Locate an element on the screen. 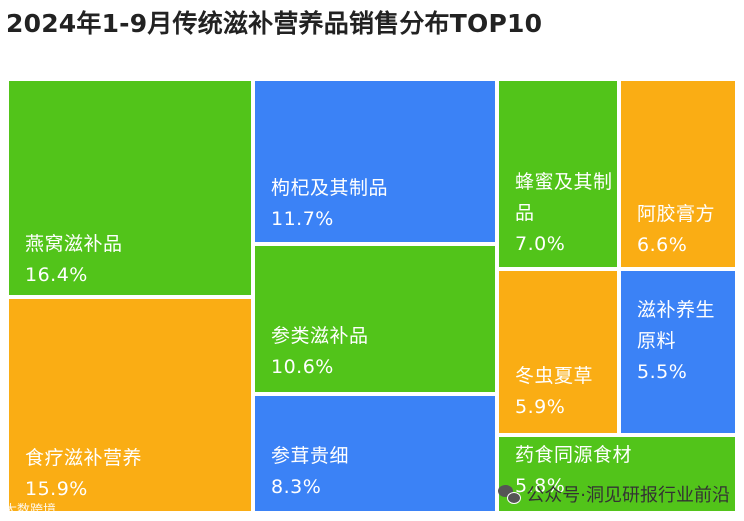 This screenshot has height=521, width=744. tile-name: 阿胶膏方 is located at coordinates (676, 214).